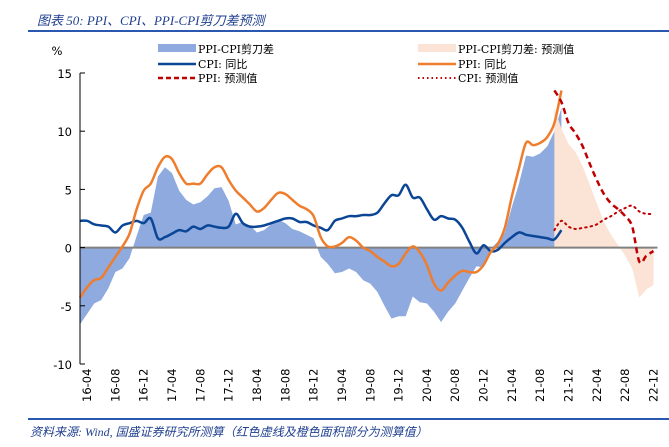 This screenshot has width=669, height=447. Describe the element at coordinates (455, 385) in the screenshot. I see `x-tick-label: 20-08` at that location.